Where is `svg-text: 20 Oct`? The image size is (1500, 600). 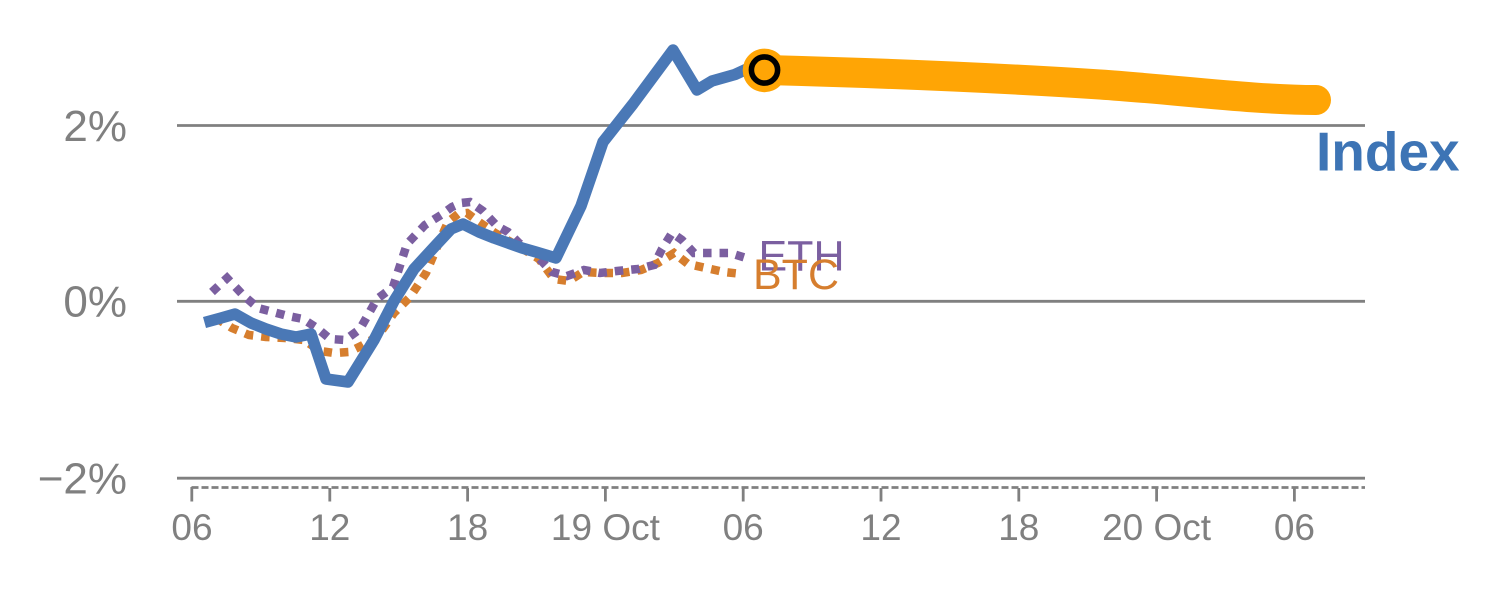
svg-text: 20 Oct is located at coordinates (1157, 527).